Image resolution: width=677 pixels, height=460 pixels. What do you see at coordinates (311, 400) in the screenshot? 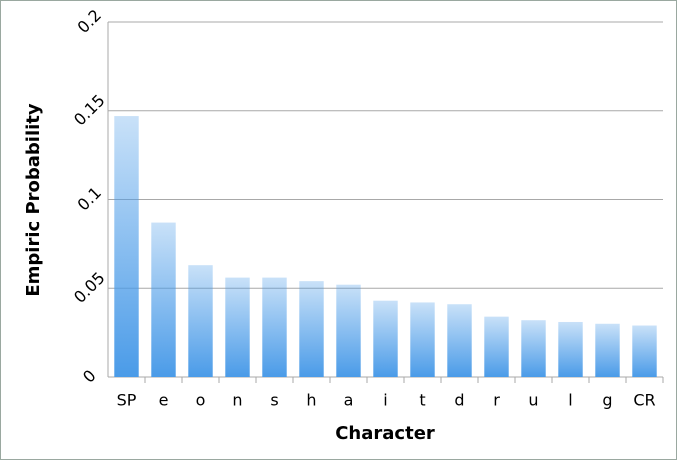
I see `x-tick-label: h` at bounding box center [311, 400].